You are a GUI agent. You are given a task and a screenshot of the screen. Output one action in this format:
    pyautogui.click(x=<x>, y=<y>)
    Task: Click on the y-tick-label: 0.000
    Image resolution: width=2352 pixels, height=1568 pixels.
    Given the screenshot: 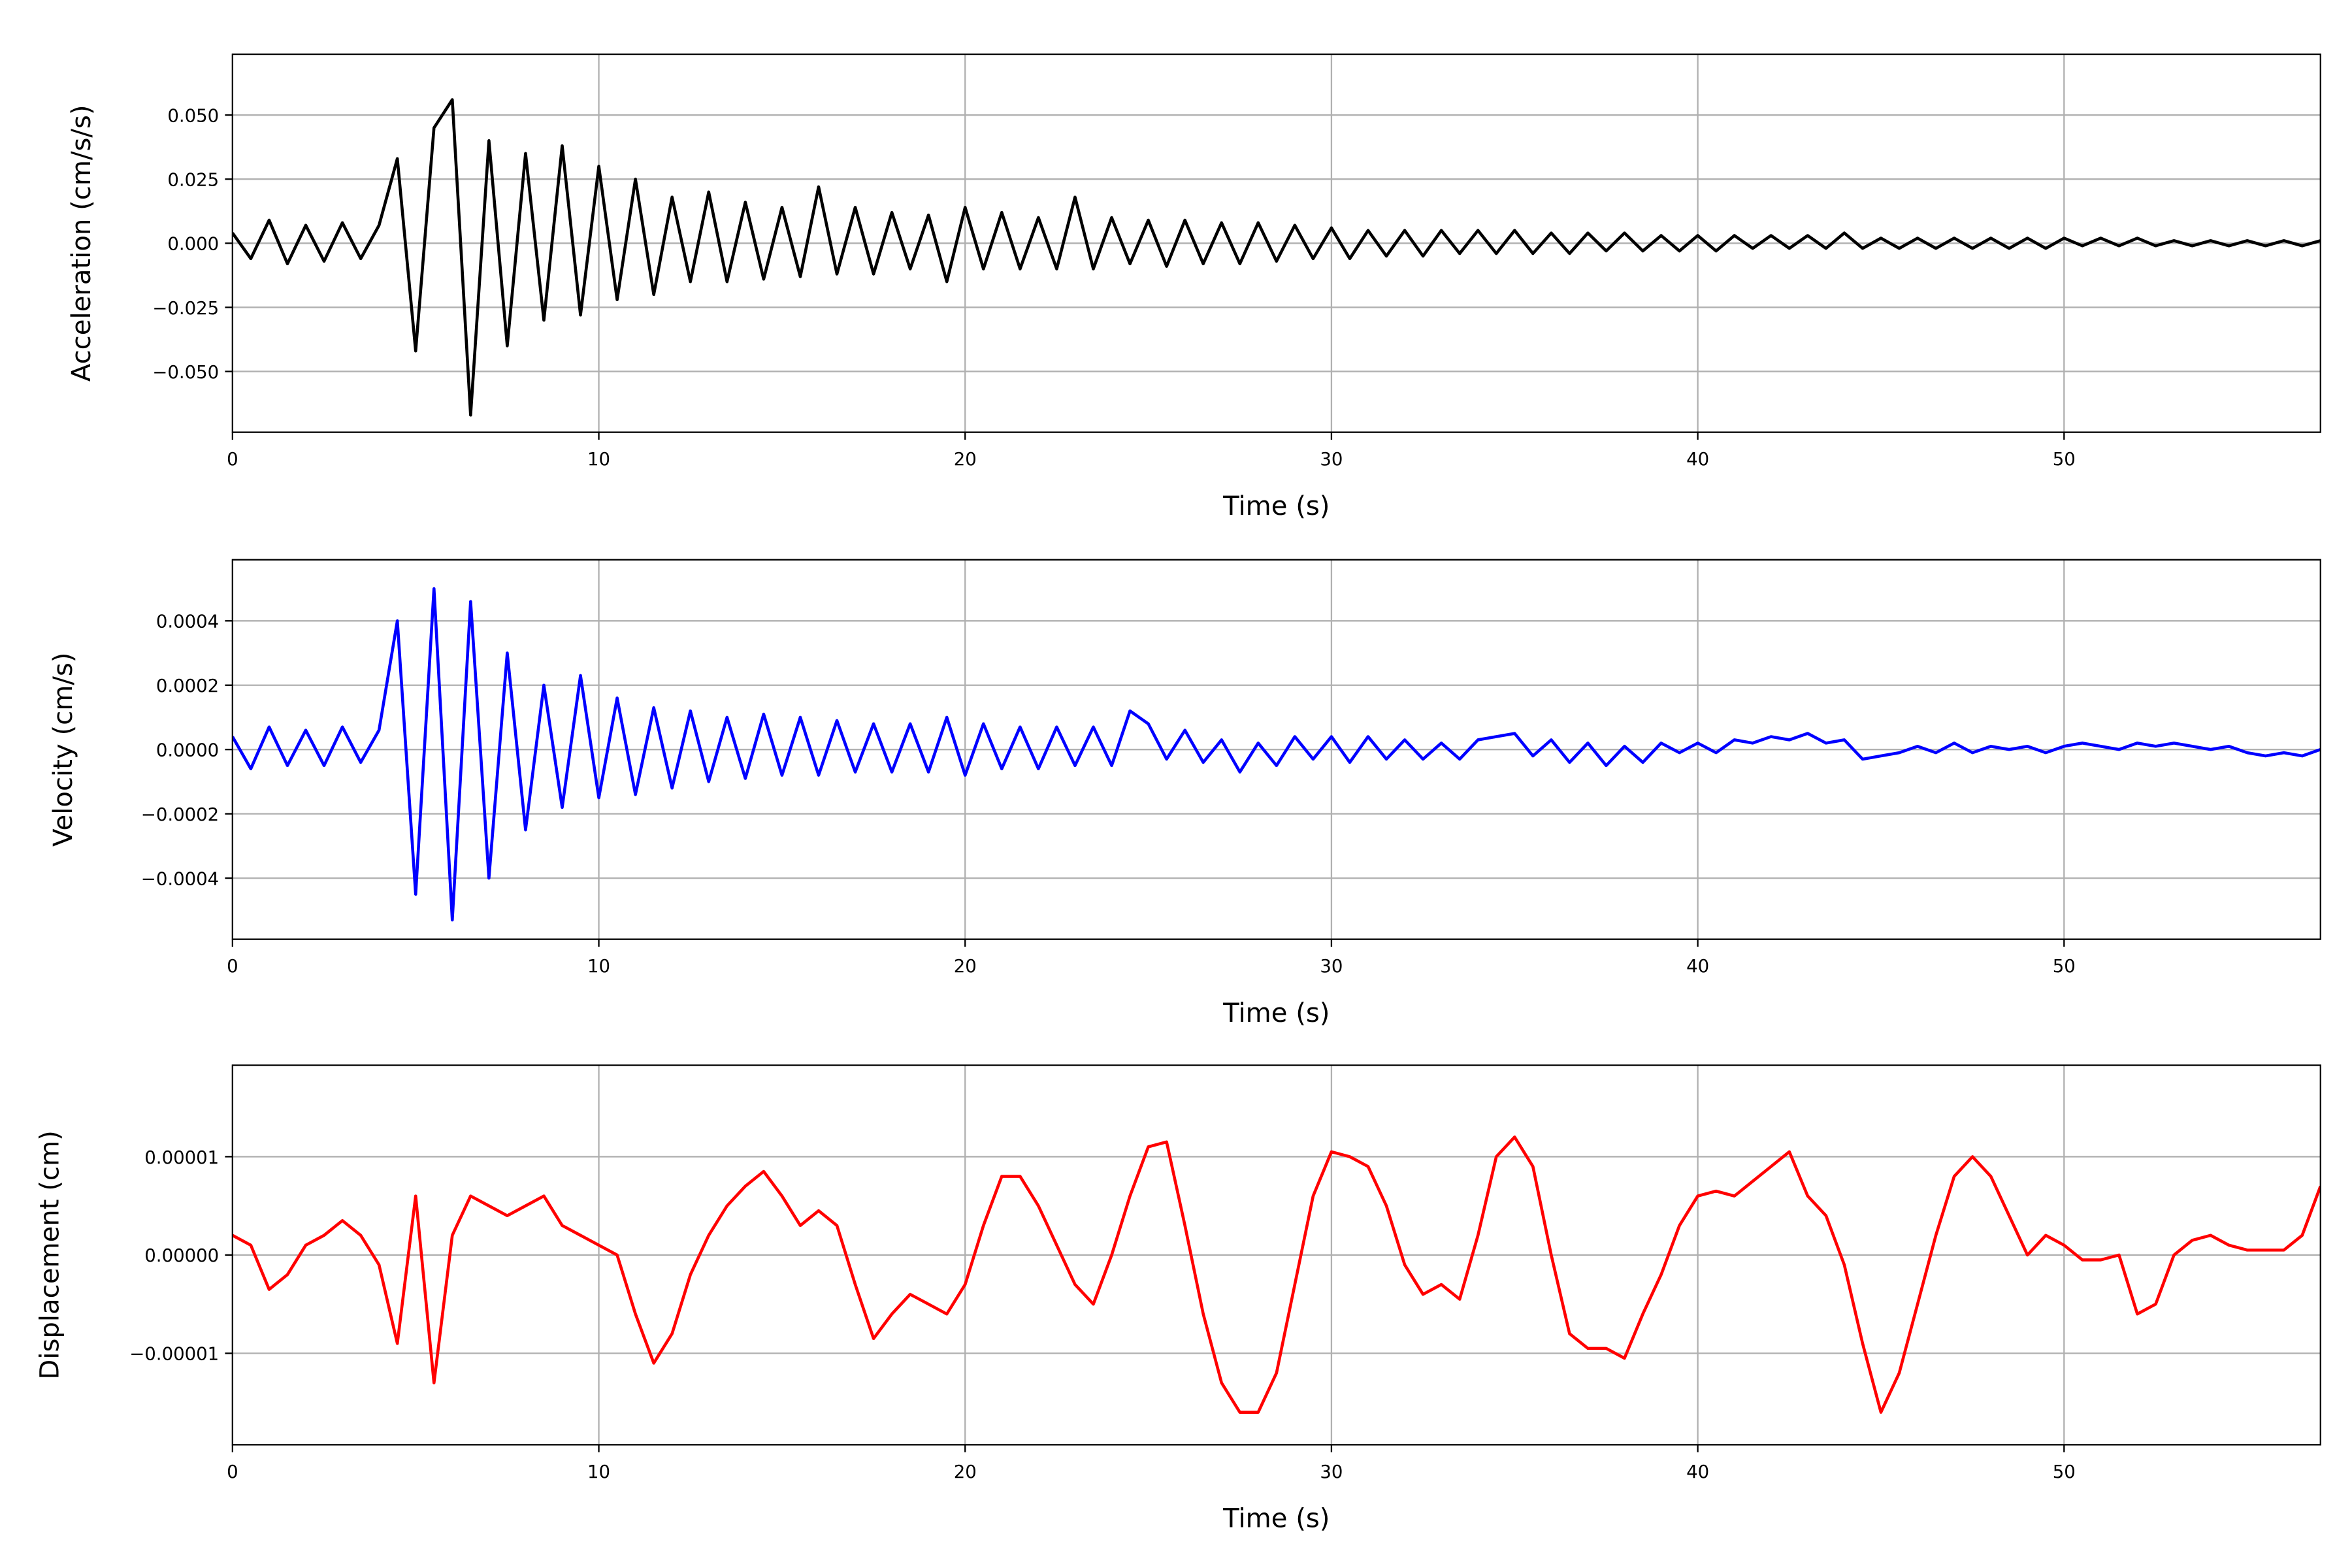 What is the action you would take?
    pyautogui.click(x=193, y=244)
    